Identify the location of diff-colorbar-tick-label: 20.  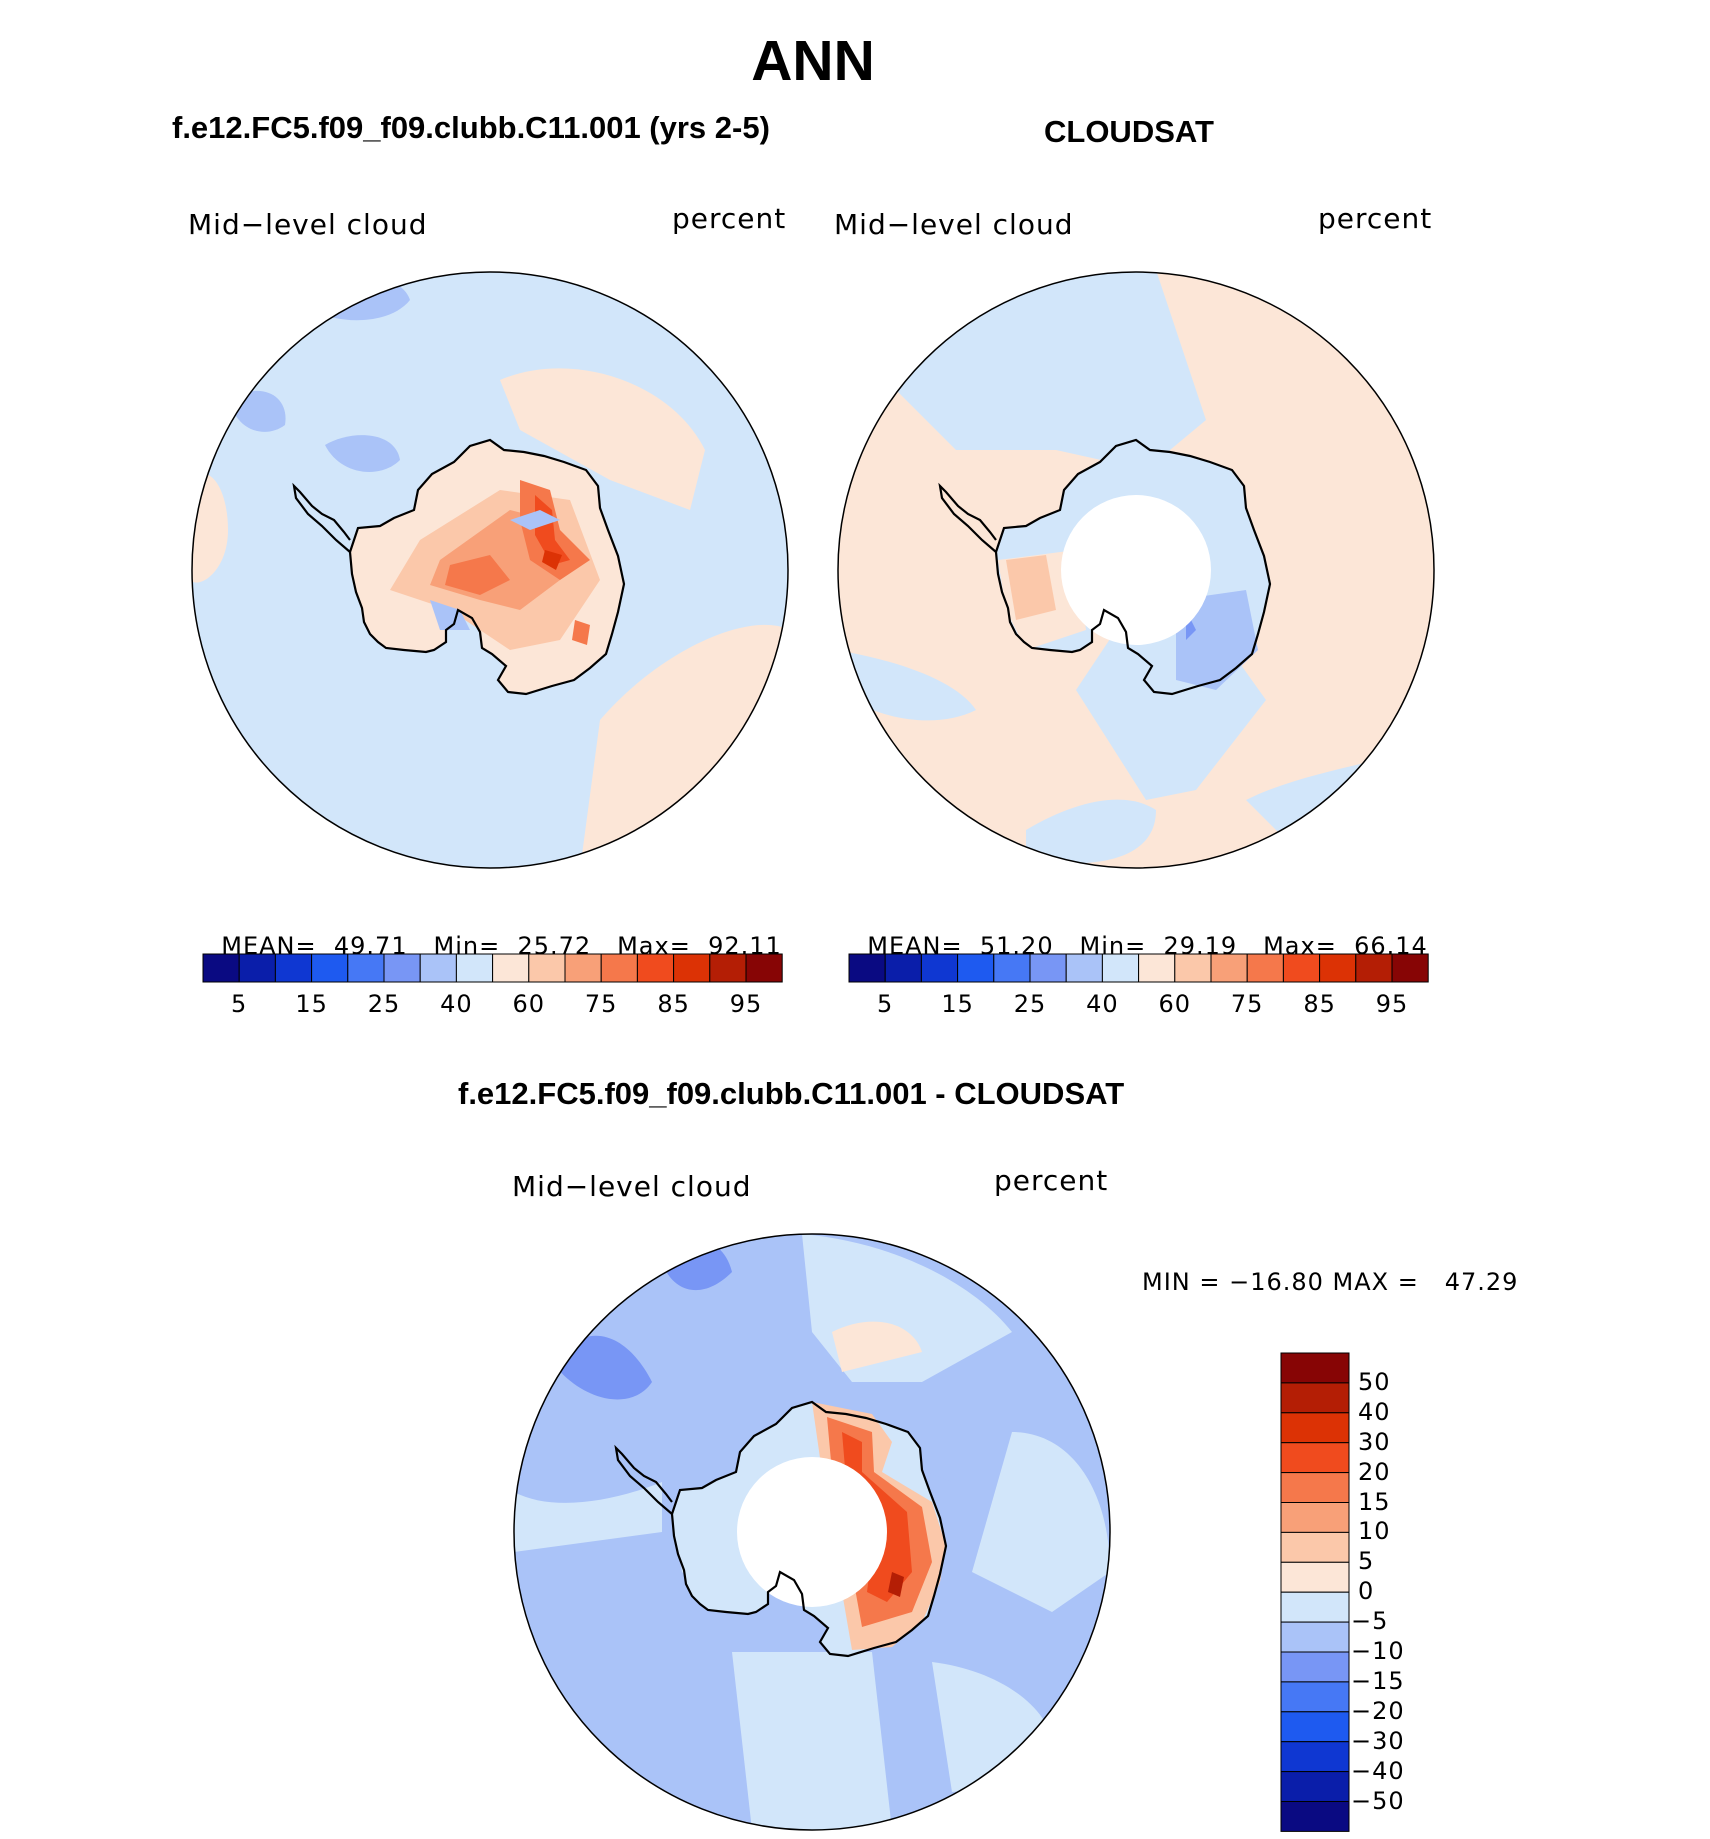
(1374, 1471).